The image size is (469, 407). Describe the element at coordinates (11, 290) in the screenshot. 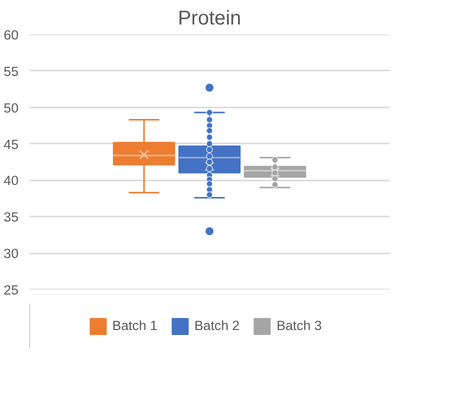

I see `y-tick-label: 25` at that location.